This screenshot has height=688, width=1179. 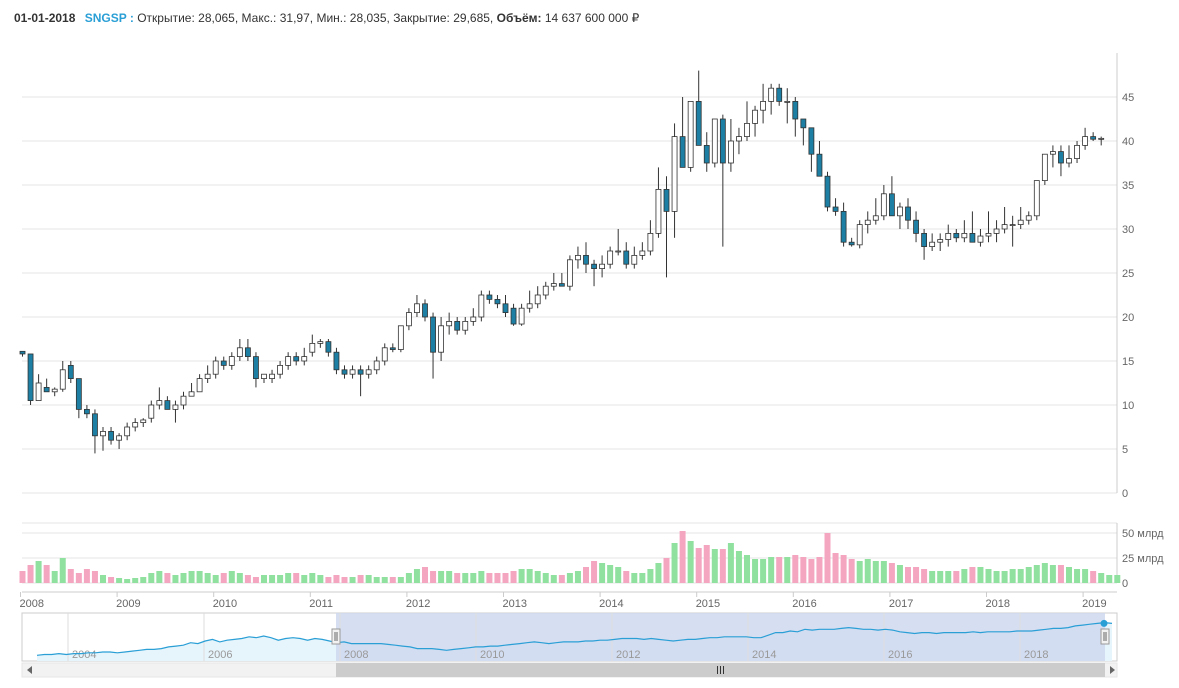 What do you see at coordinates (29, 670) in the screenshot?
I see `scroll-left-arrow-icon` at bounding box center [29, 670].